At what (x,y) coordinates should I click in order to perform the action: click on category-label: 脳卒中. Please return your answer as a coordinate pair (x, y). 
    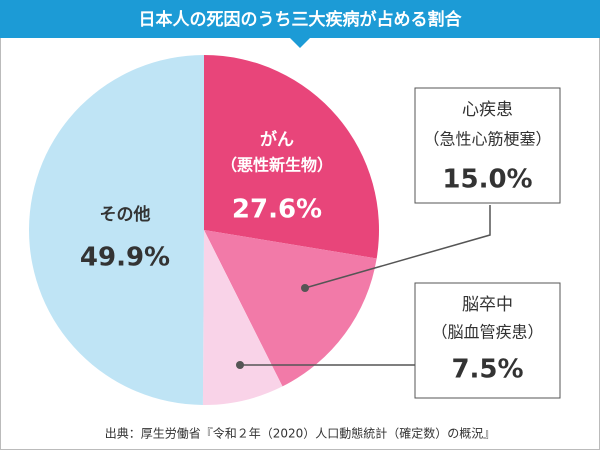
    Looking at the image, I should click on (487, 305).